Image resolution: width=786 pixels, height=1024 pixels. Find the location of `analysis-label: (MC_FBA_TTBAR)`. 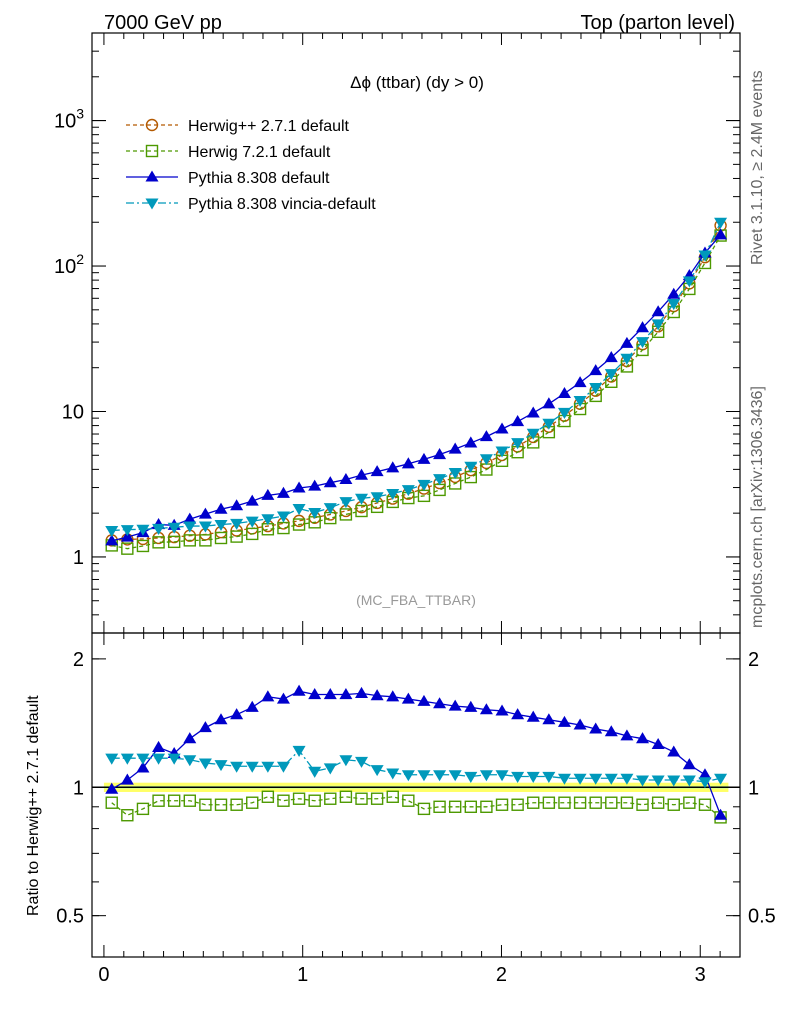

analysis-label: (MC_FBA_TTBAR) is located at coordinates (416, 600).